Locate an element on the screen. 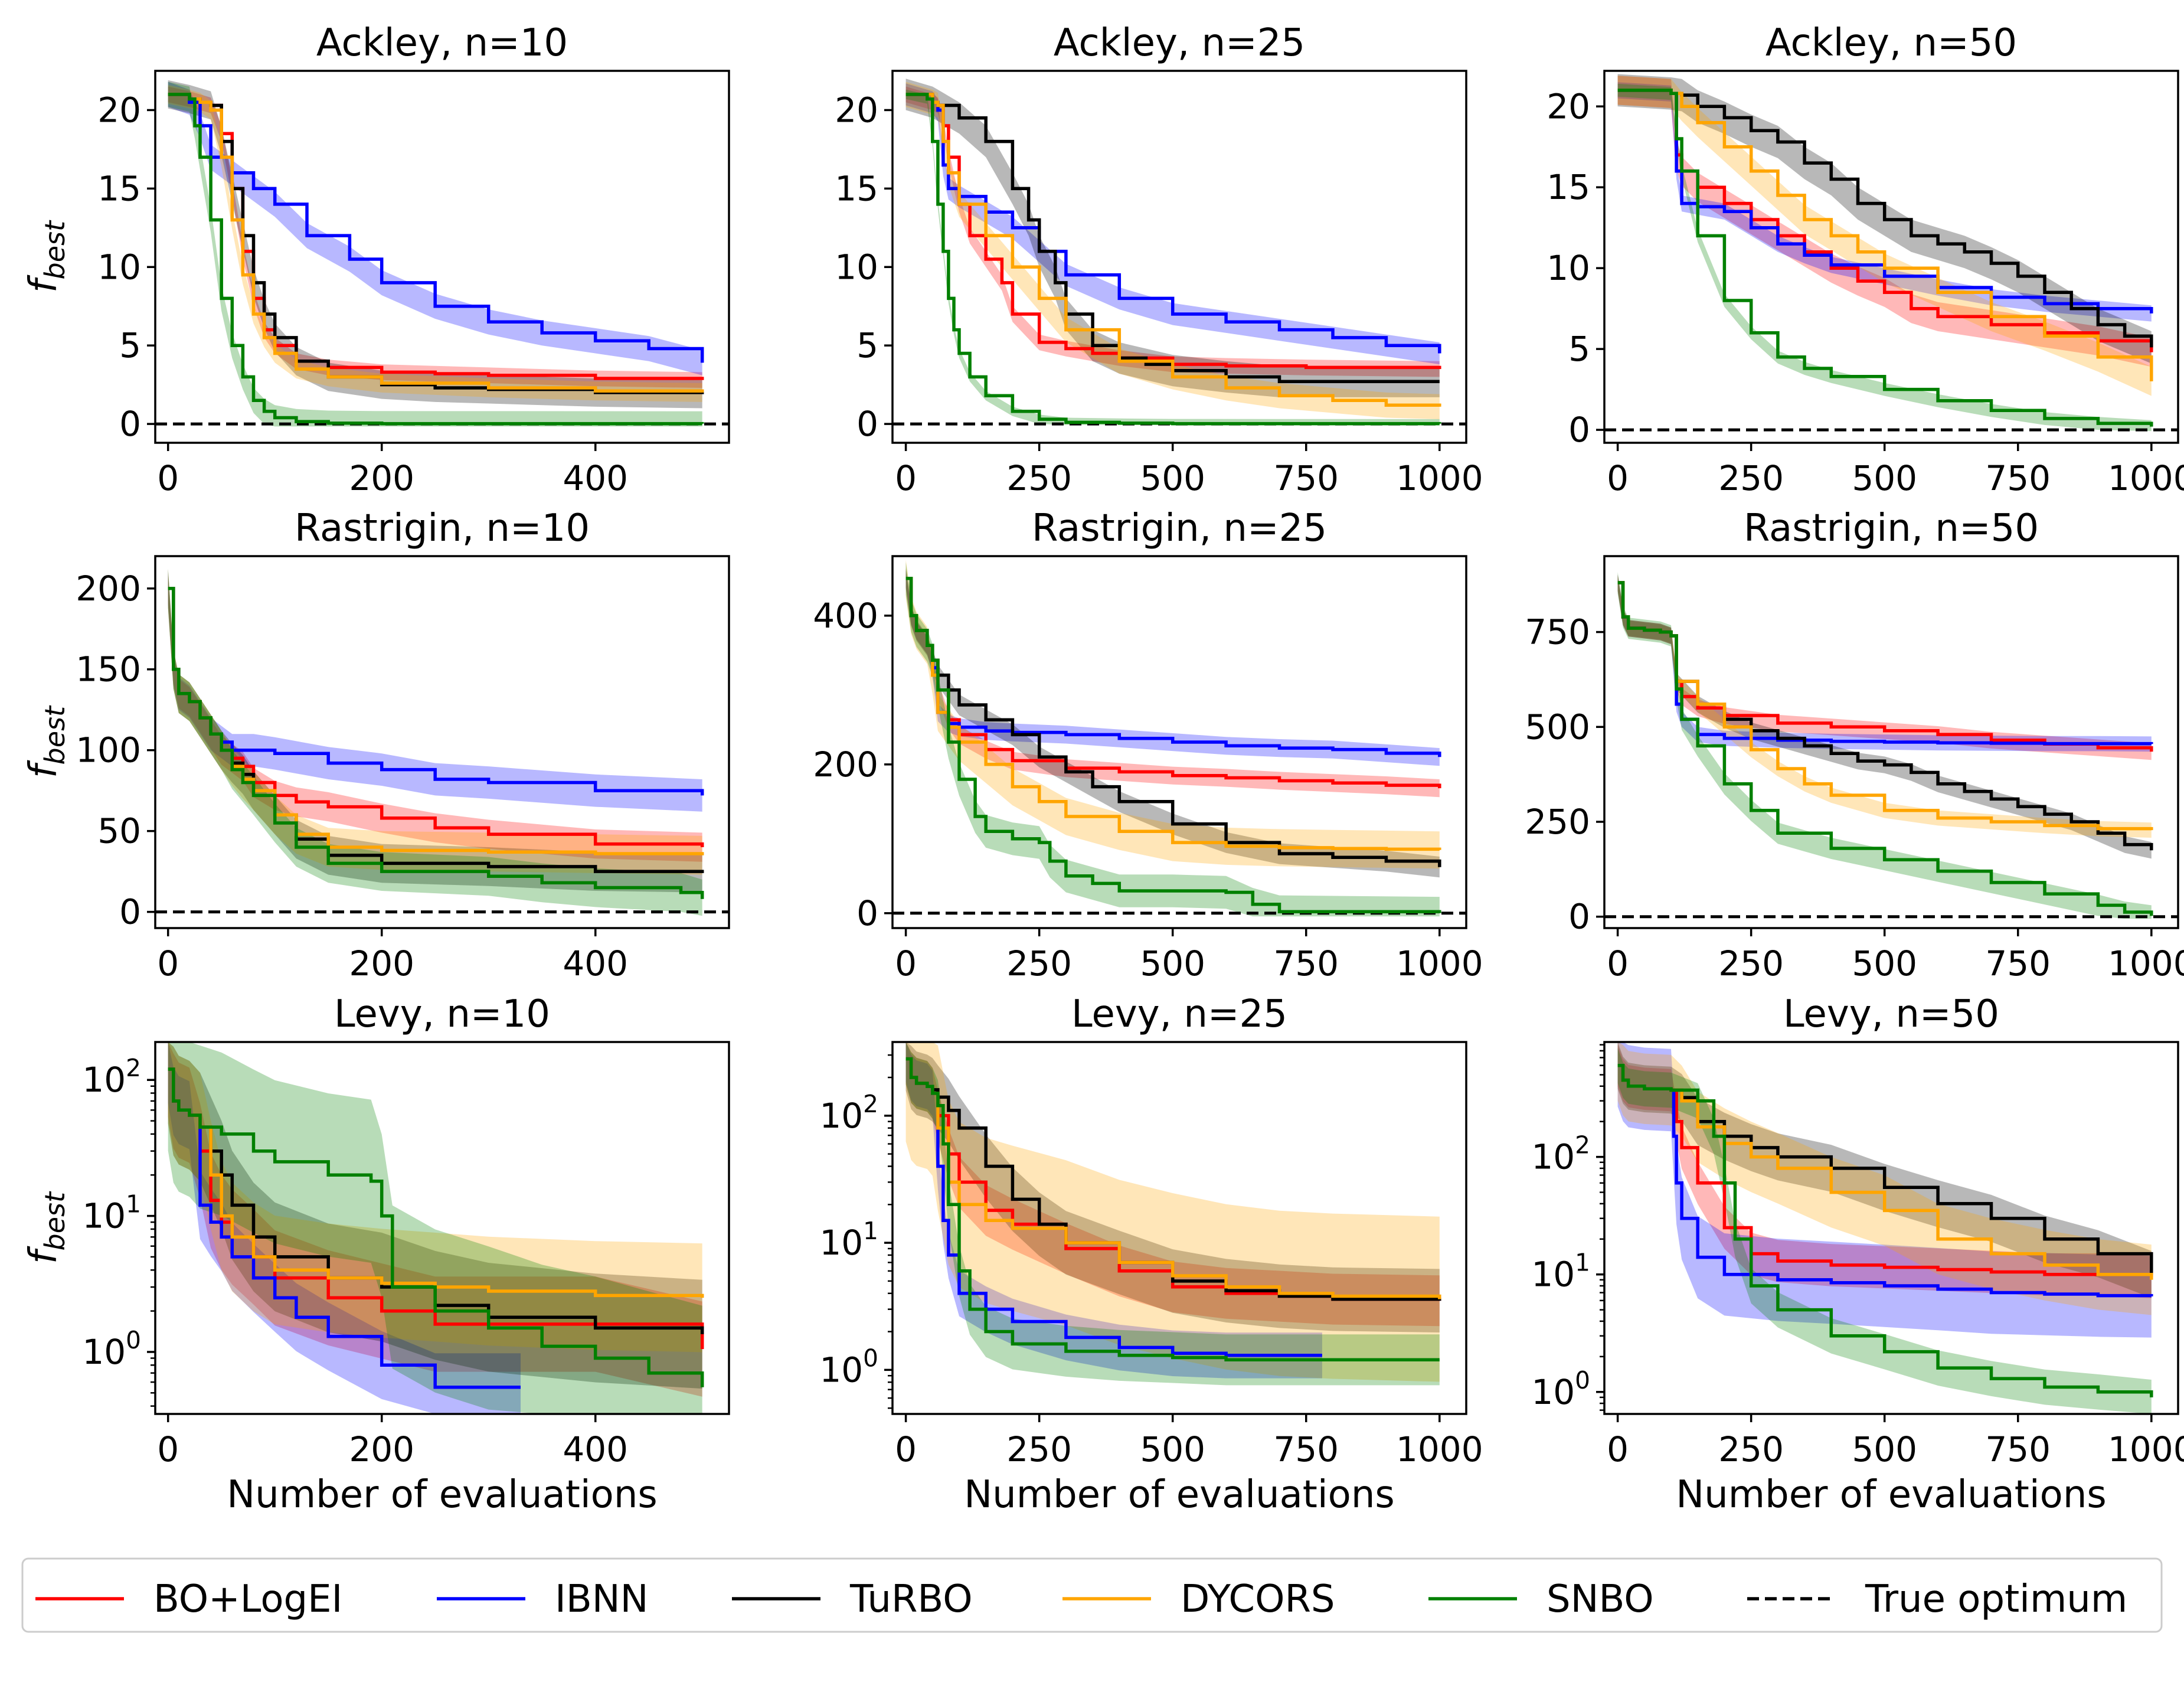 The width and height of the screenshot is (2184, 1705). subplot-title: Ackley, n=10 is located at coordinates (442, 43).